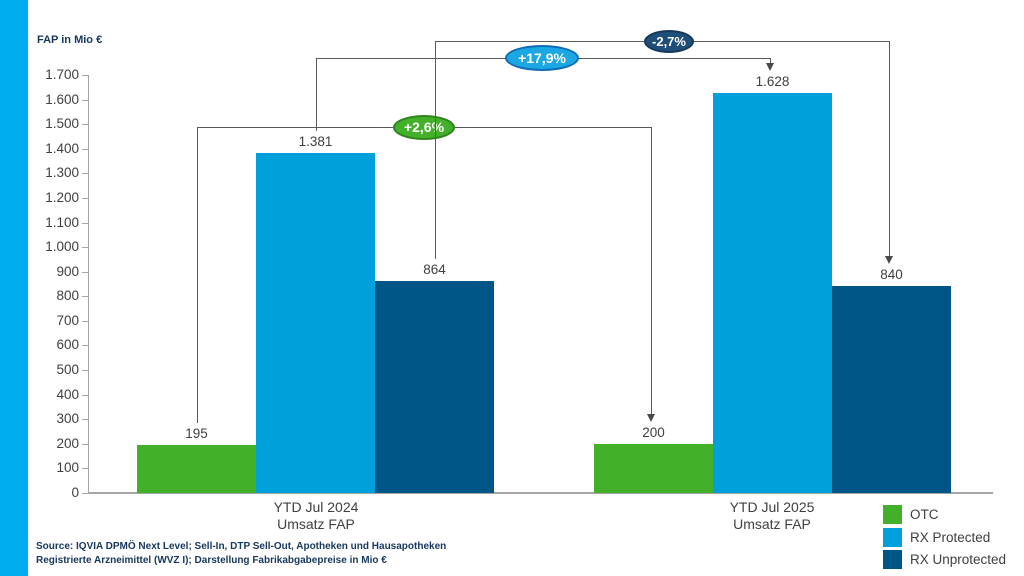 The image size is (1024, 576). I want to click on y-axis-tick-label: 400, so click(67, 394).